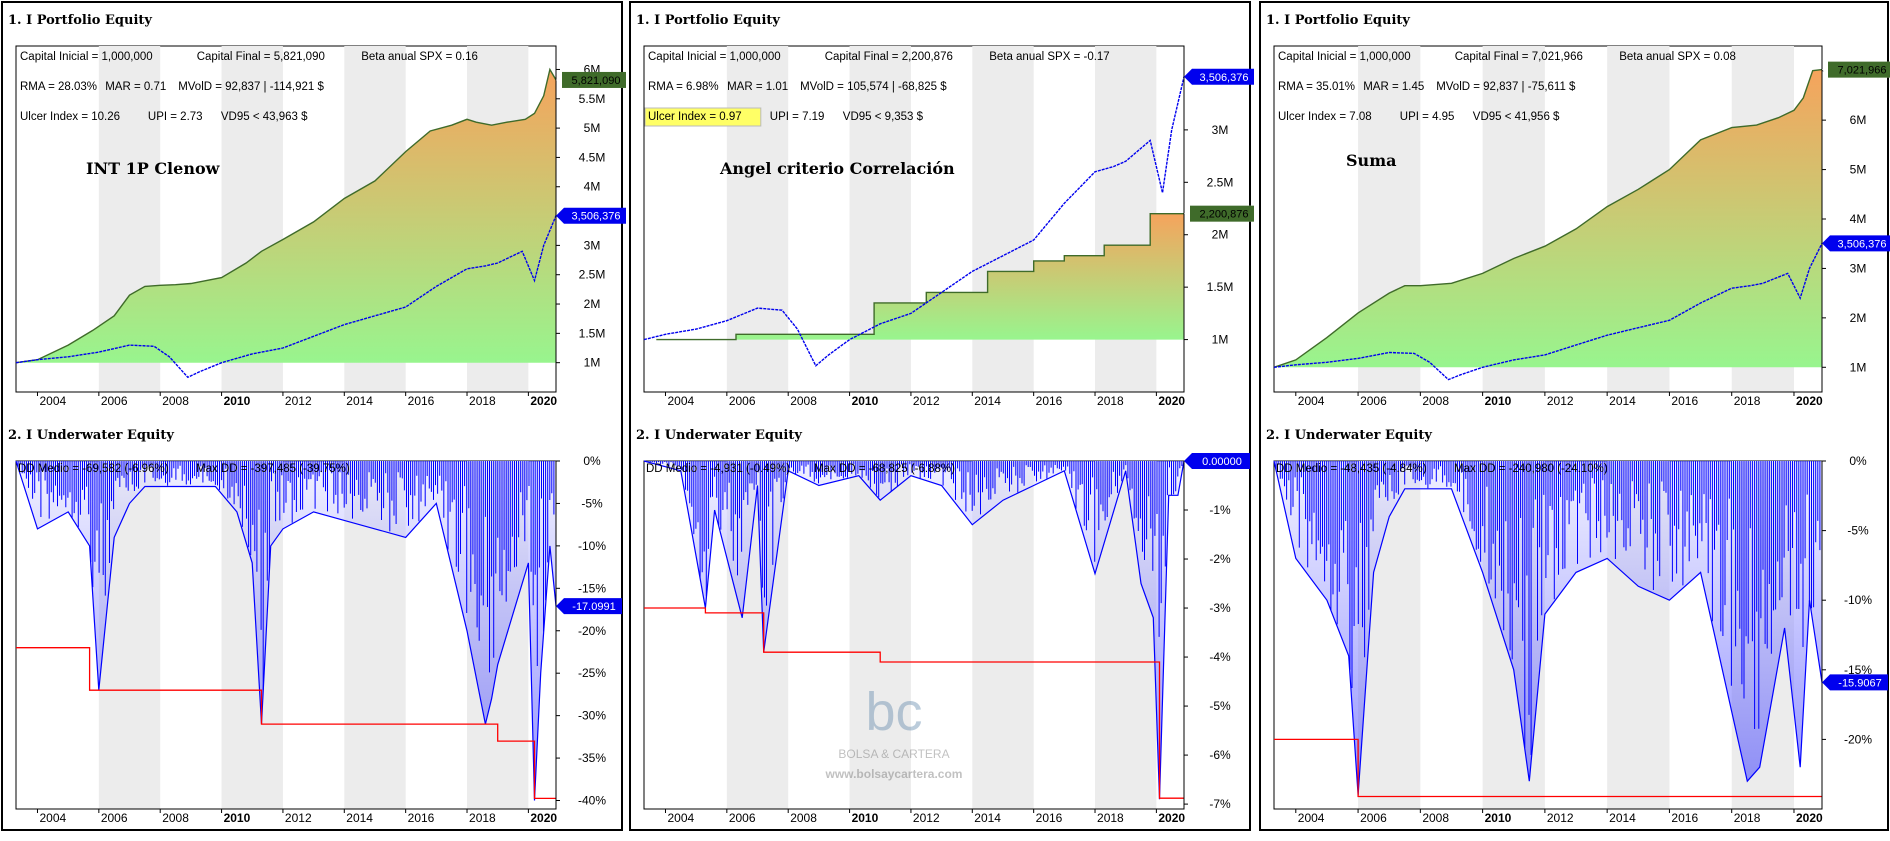 The image size is (1890, 841). I want to click on drawdown-value-badge: 0.00000, so click(1217, 461).